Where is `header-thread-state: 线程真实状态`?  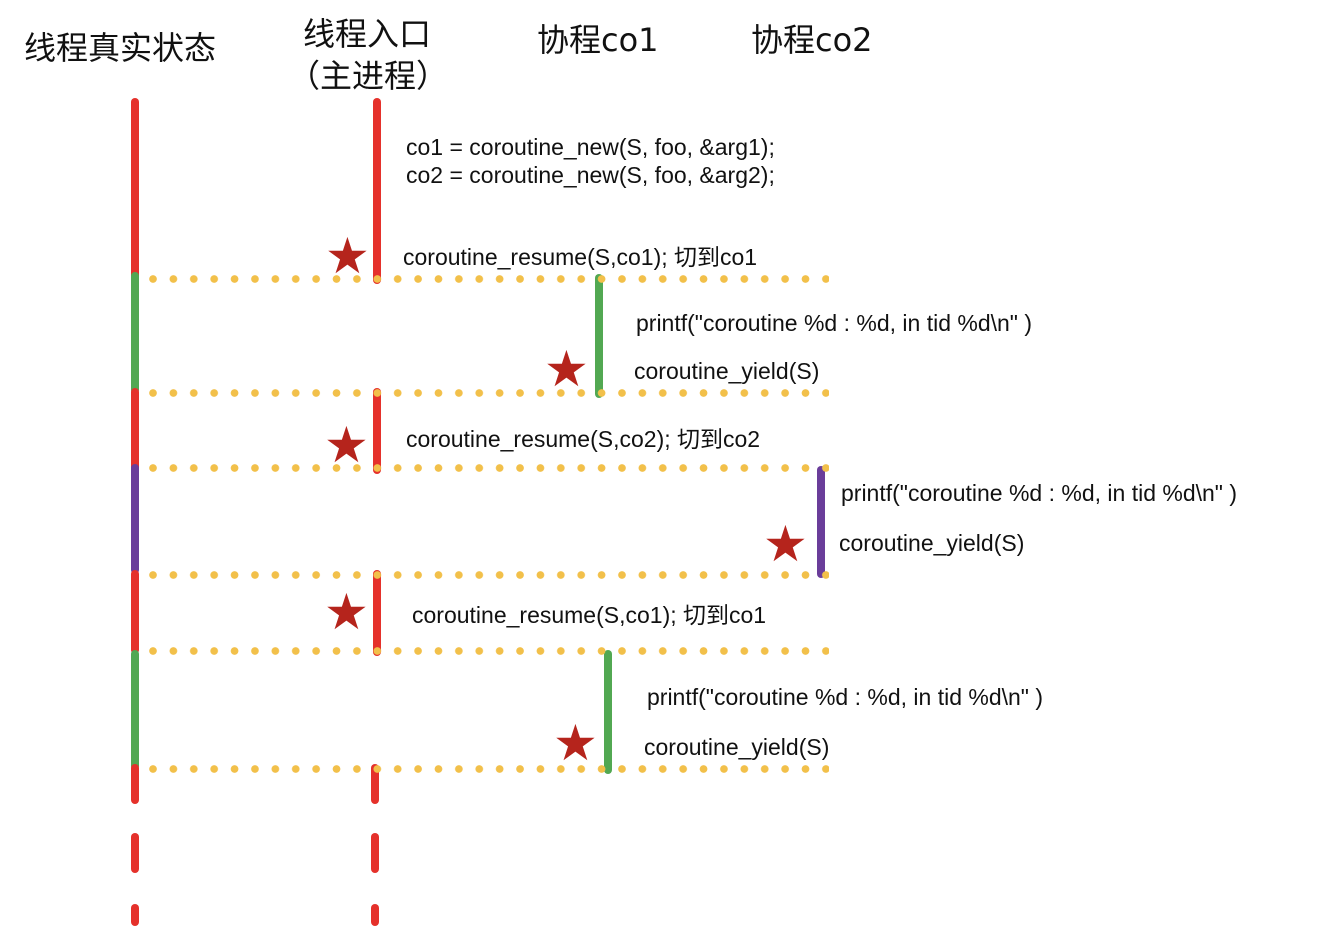 header-thread-state: 线程真实状态 is located at coordinates (120, 48).